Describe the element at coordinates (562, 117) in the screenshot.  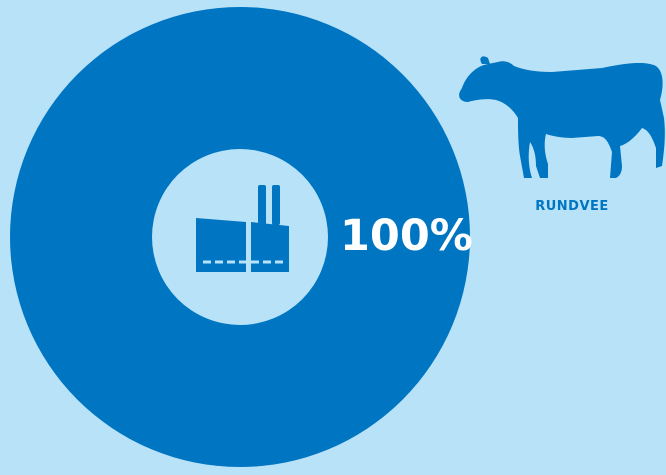
I see `cow-icon` at that location.